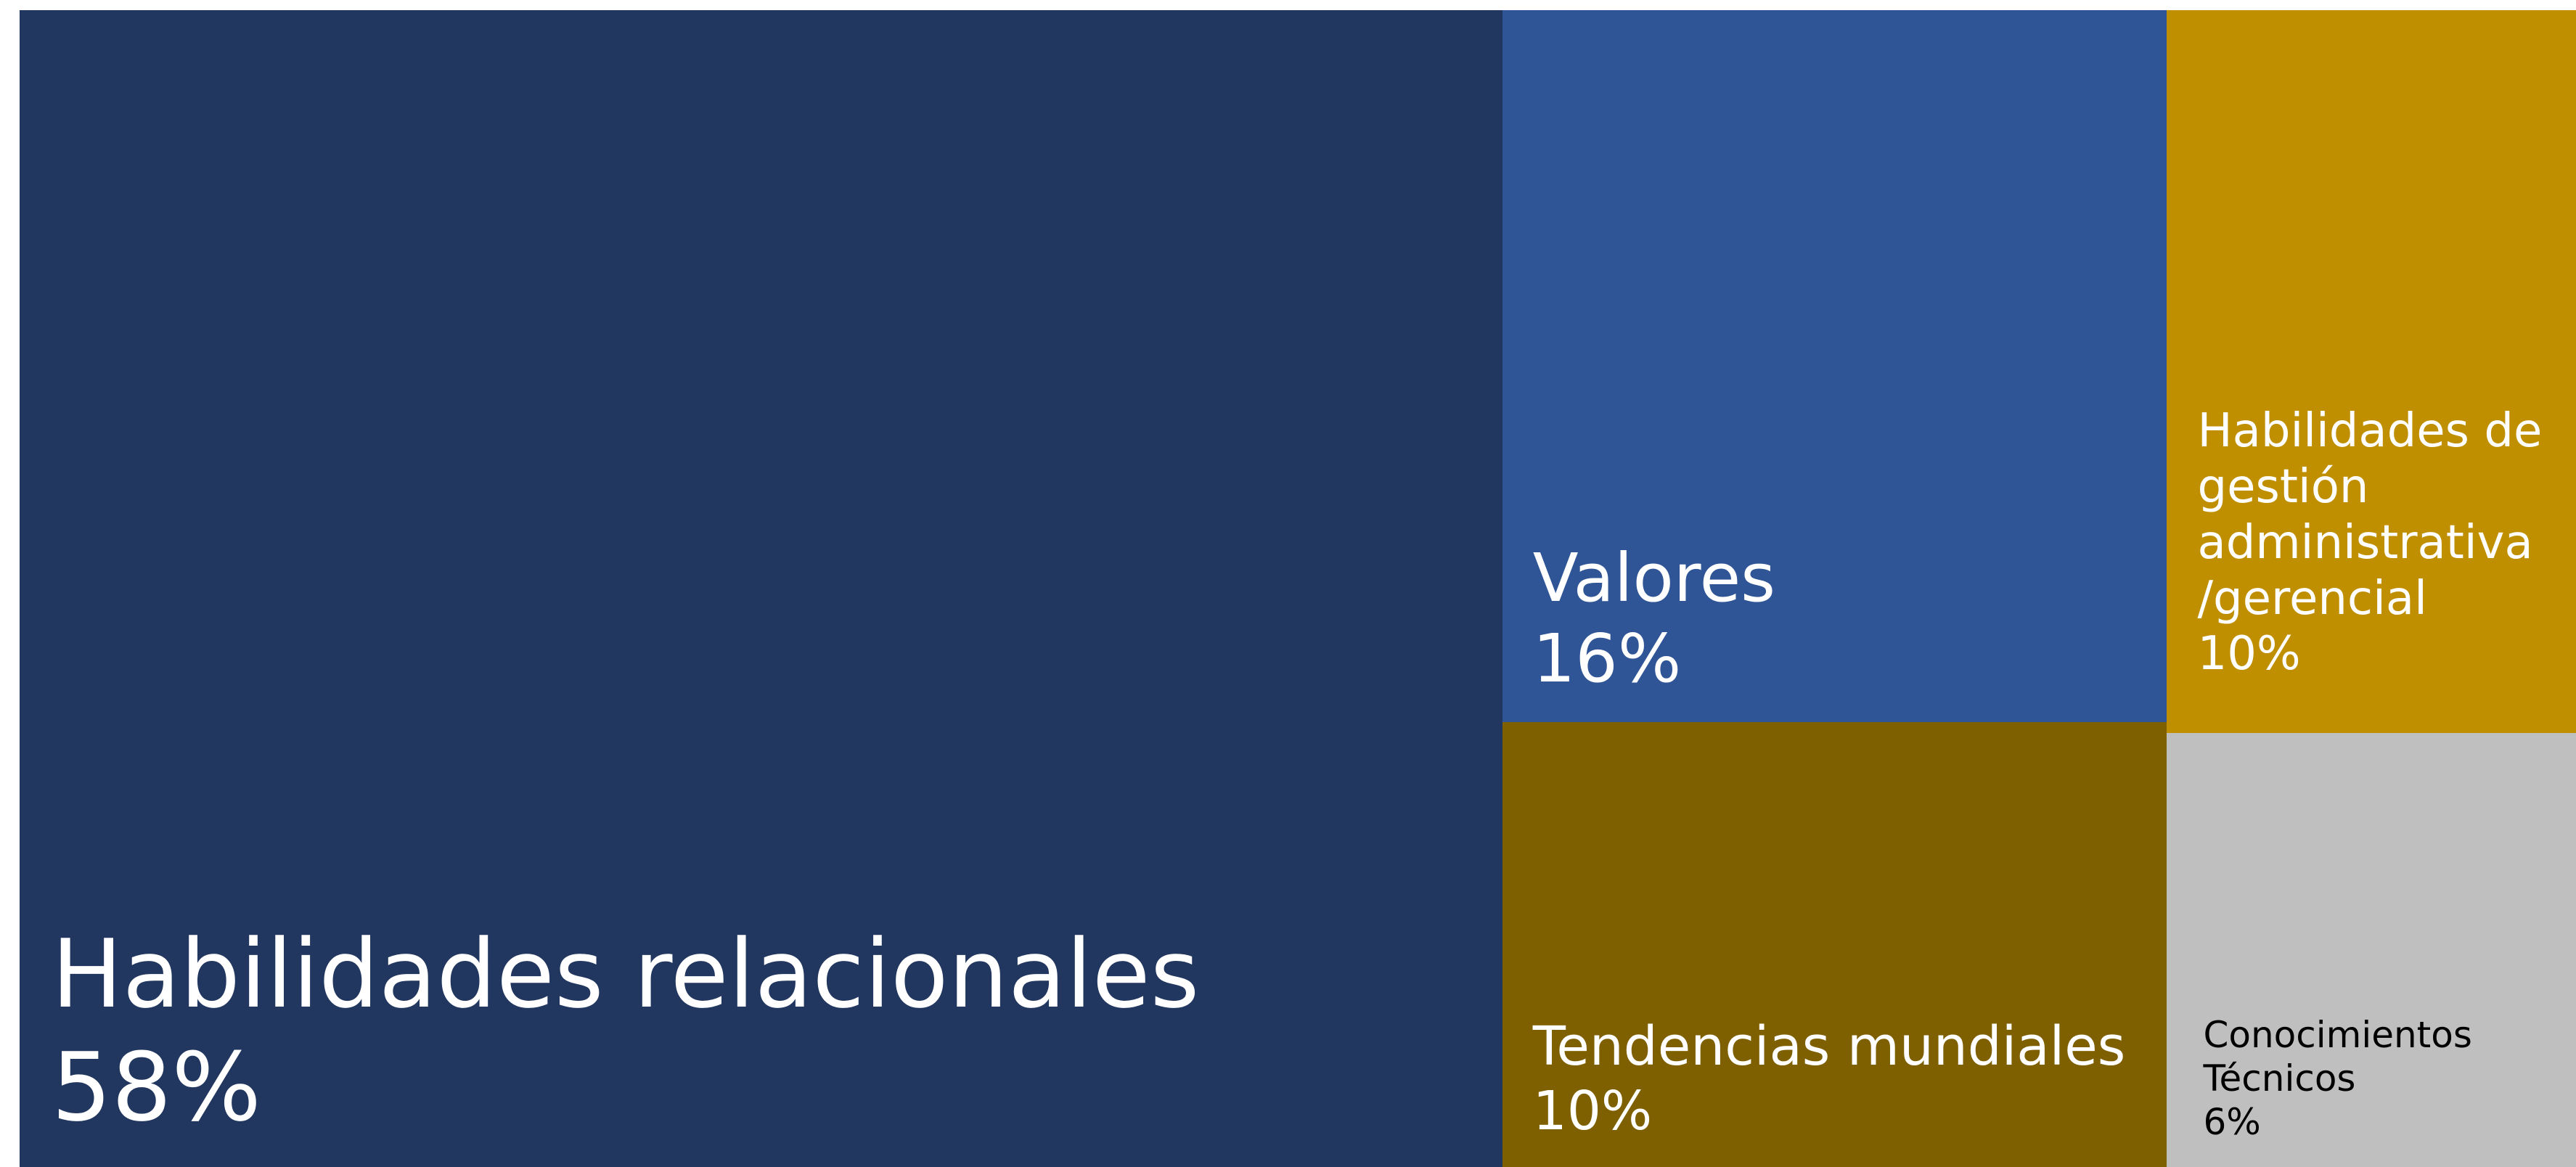 The width and height of the screenshot is (2576, 1167). I want to click on tile-value-label: 16%, so click(1607, 658).